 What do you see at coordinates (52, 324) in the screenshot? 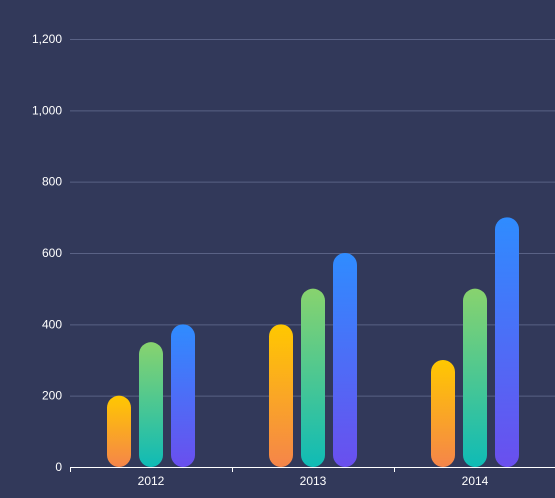
I see `y-tick-label: 400` at bounding box center [52, 324].